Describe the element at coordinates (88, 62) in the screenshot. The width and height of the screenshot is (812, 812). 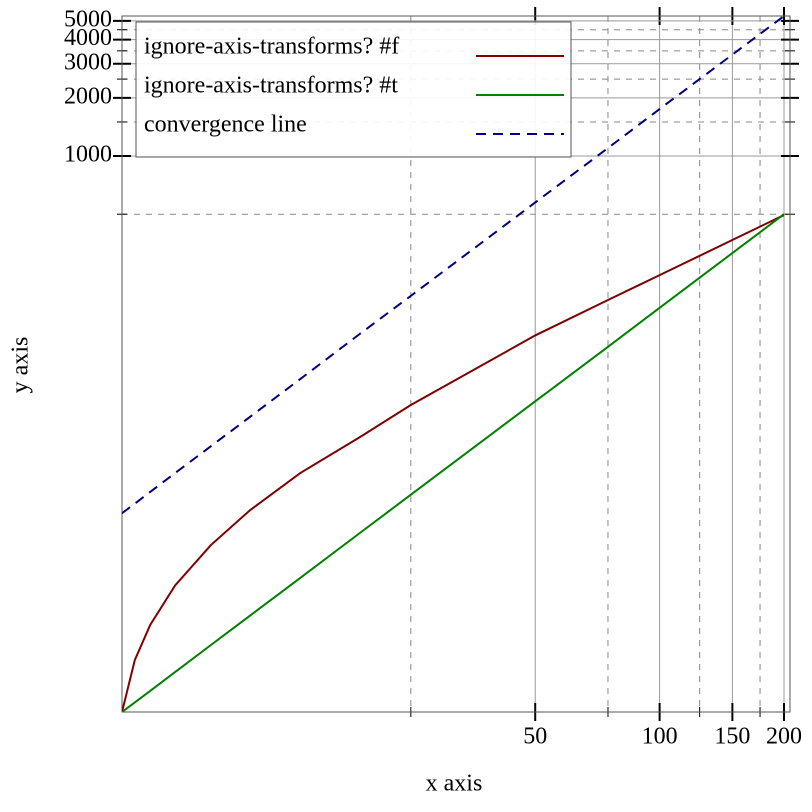
I see `y-tick-label: 3000` at that location.